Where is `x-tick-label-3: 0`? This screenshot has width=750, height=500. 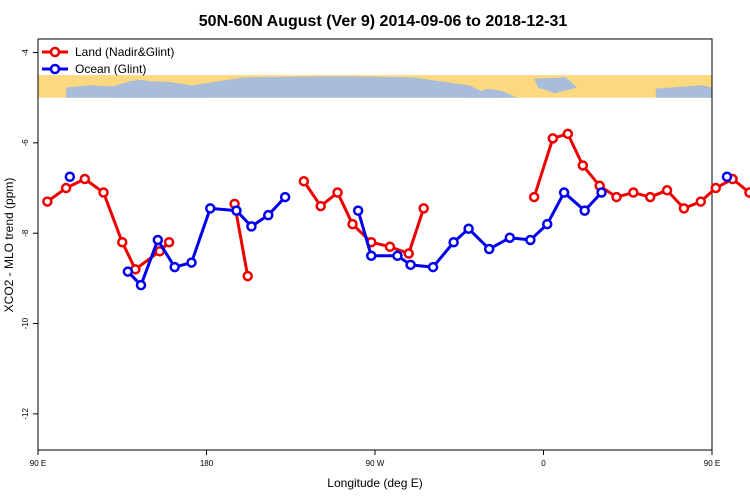 x-tick-label-3: 0 is located at coordinates (543, 463).